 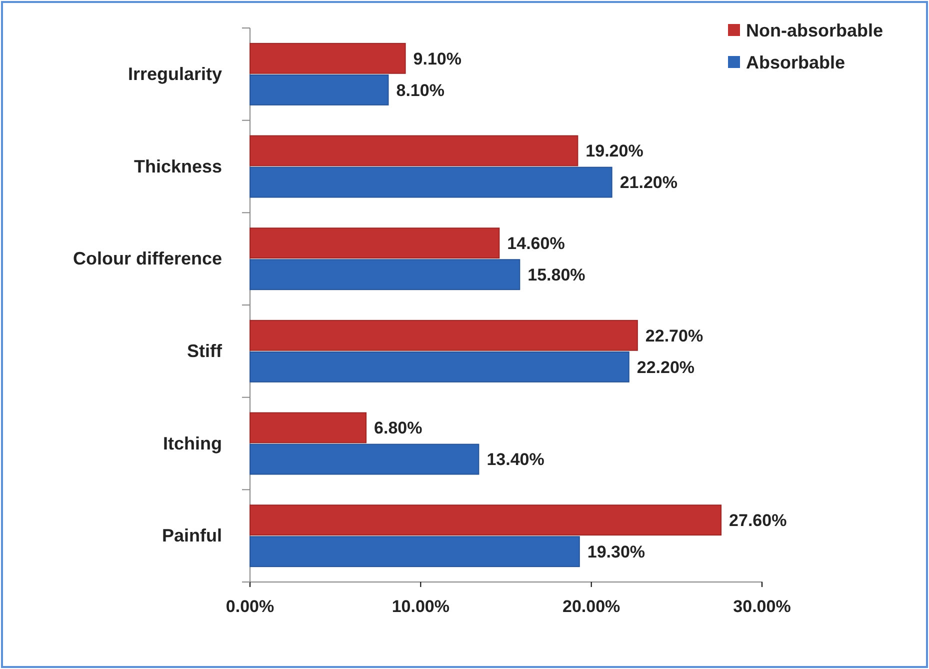 I want to click on x-tick-label: 10.00%, so click(x=421, y=606).